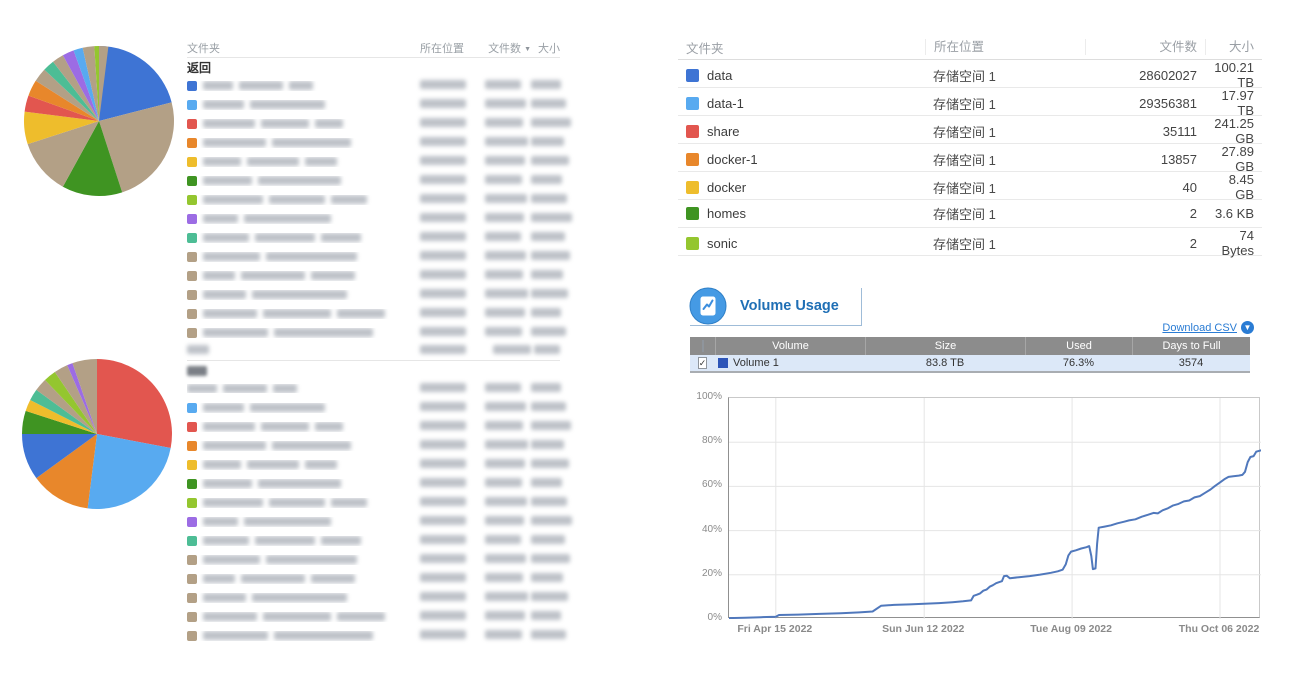 This screenshot has height=686, width=1300. I want to click on back-link: 返回, so click(199, 68).